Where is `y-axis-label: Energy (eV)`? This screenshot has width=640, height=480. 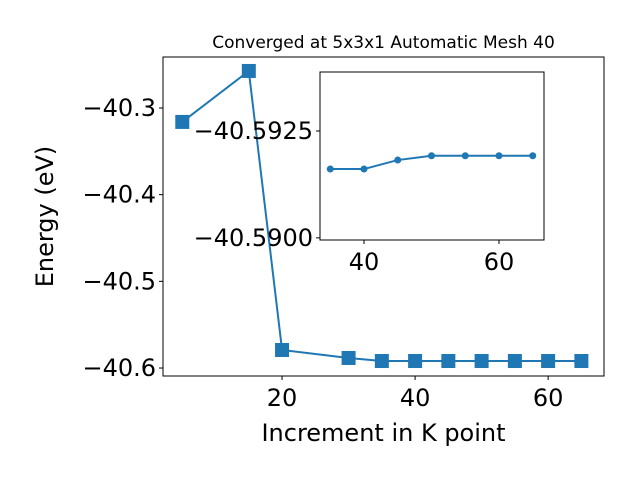
y-axis-label: Energy (eV) is located at coordinates (45, 217).